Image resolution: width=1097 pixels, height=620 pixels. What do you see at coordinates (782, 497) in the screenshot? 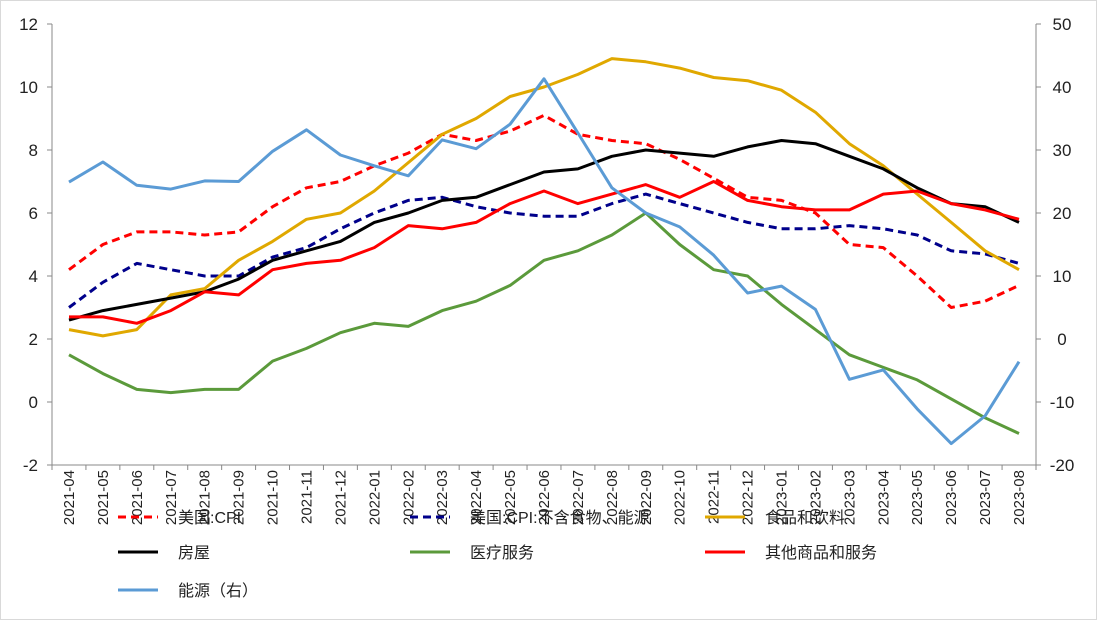
I see `x-tick-label: 2023-01` at bounding box center [782, 497].